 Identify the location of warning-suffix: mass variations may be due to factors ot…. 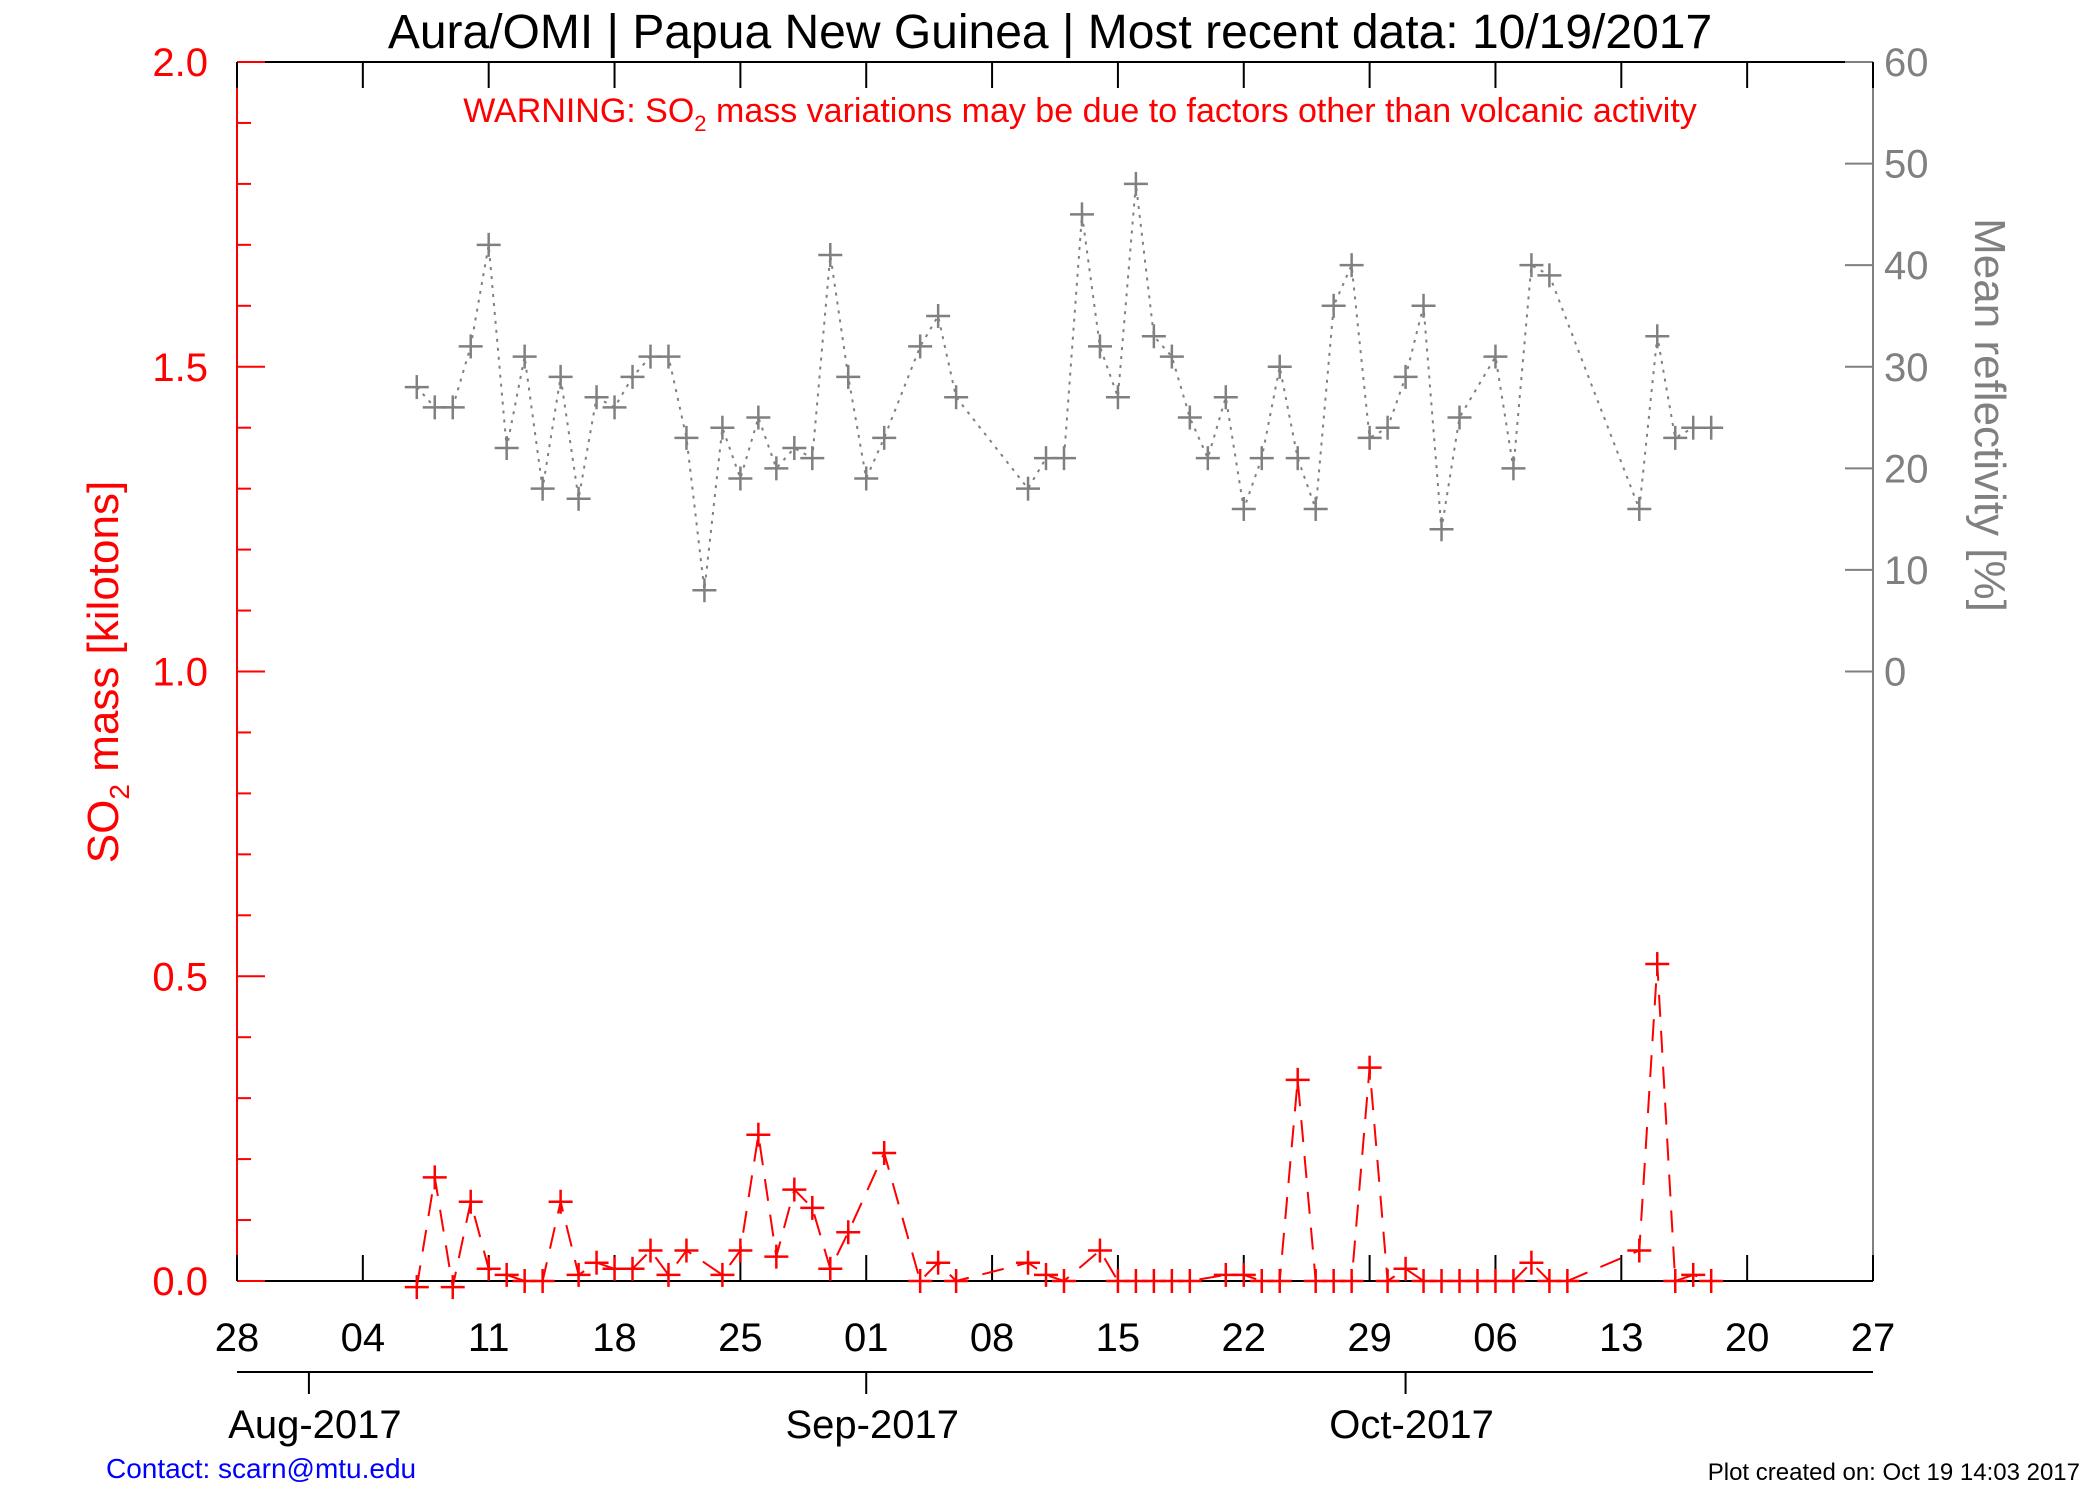
(1202, 111).